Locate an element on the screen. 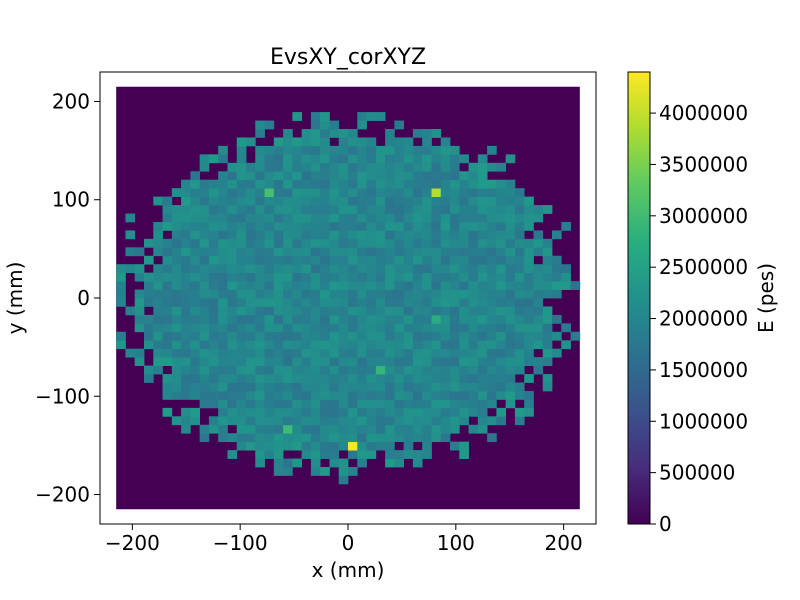 The image size is (800, 600). x-tick-label: −200 is located at coordinates (132, 543).